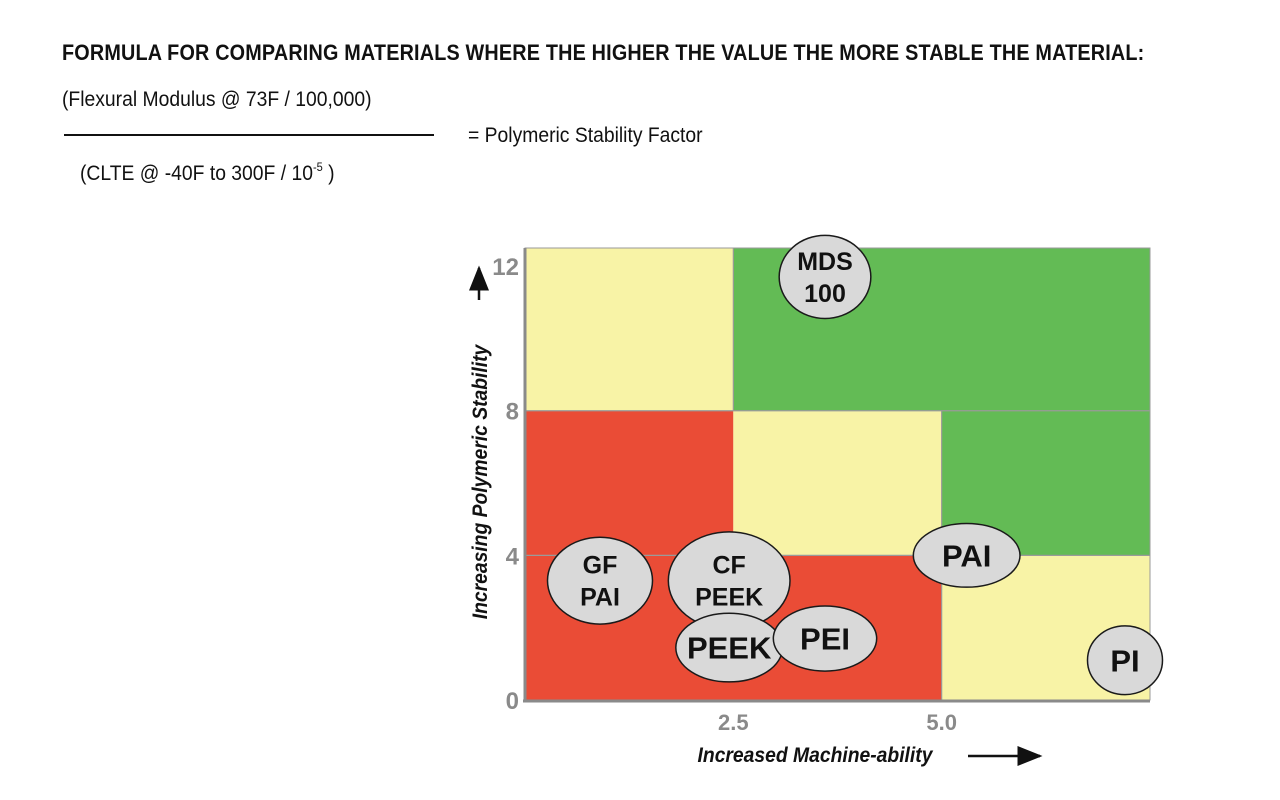  What do you see at coordinates (249, 135) in the screenshot?
I see `formula-fraction-line` at bounding box center [249, 135].